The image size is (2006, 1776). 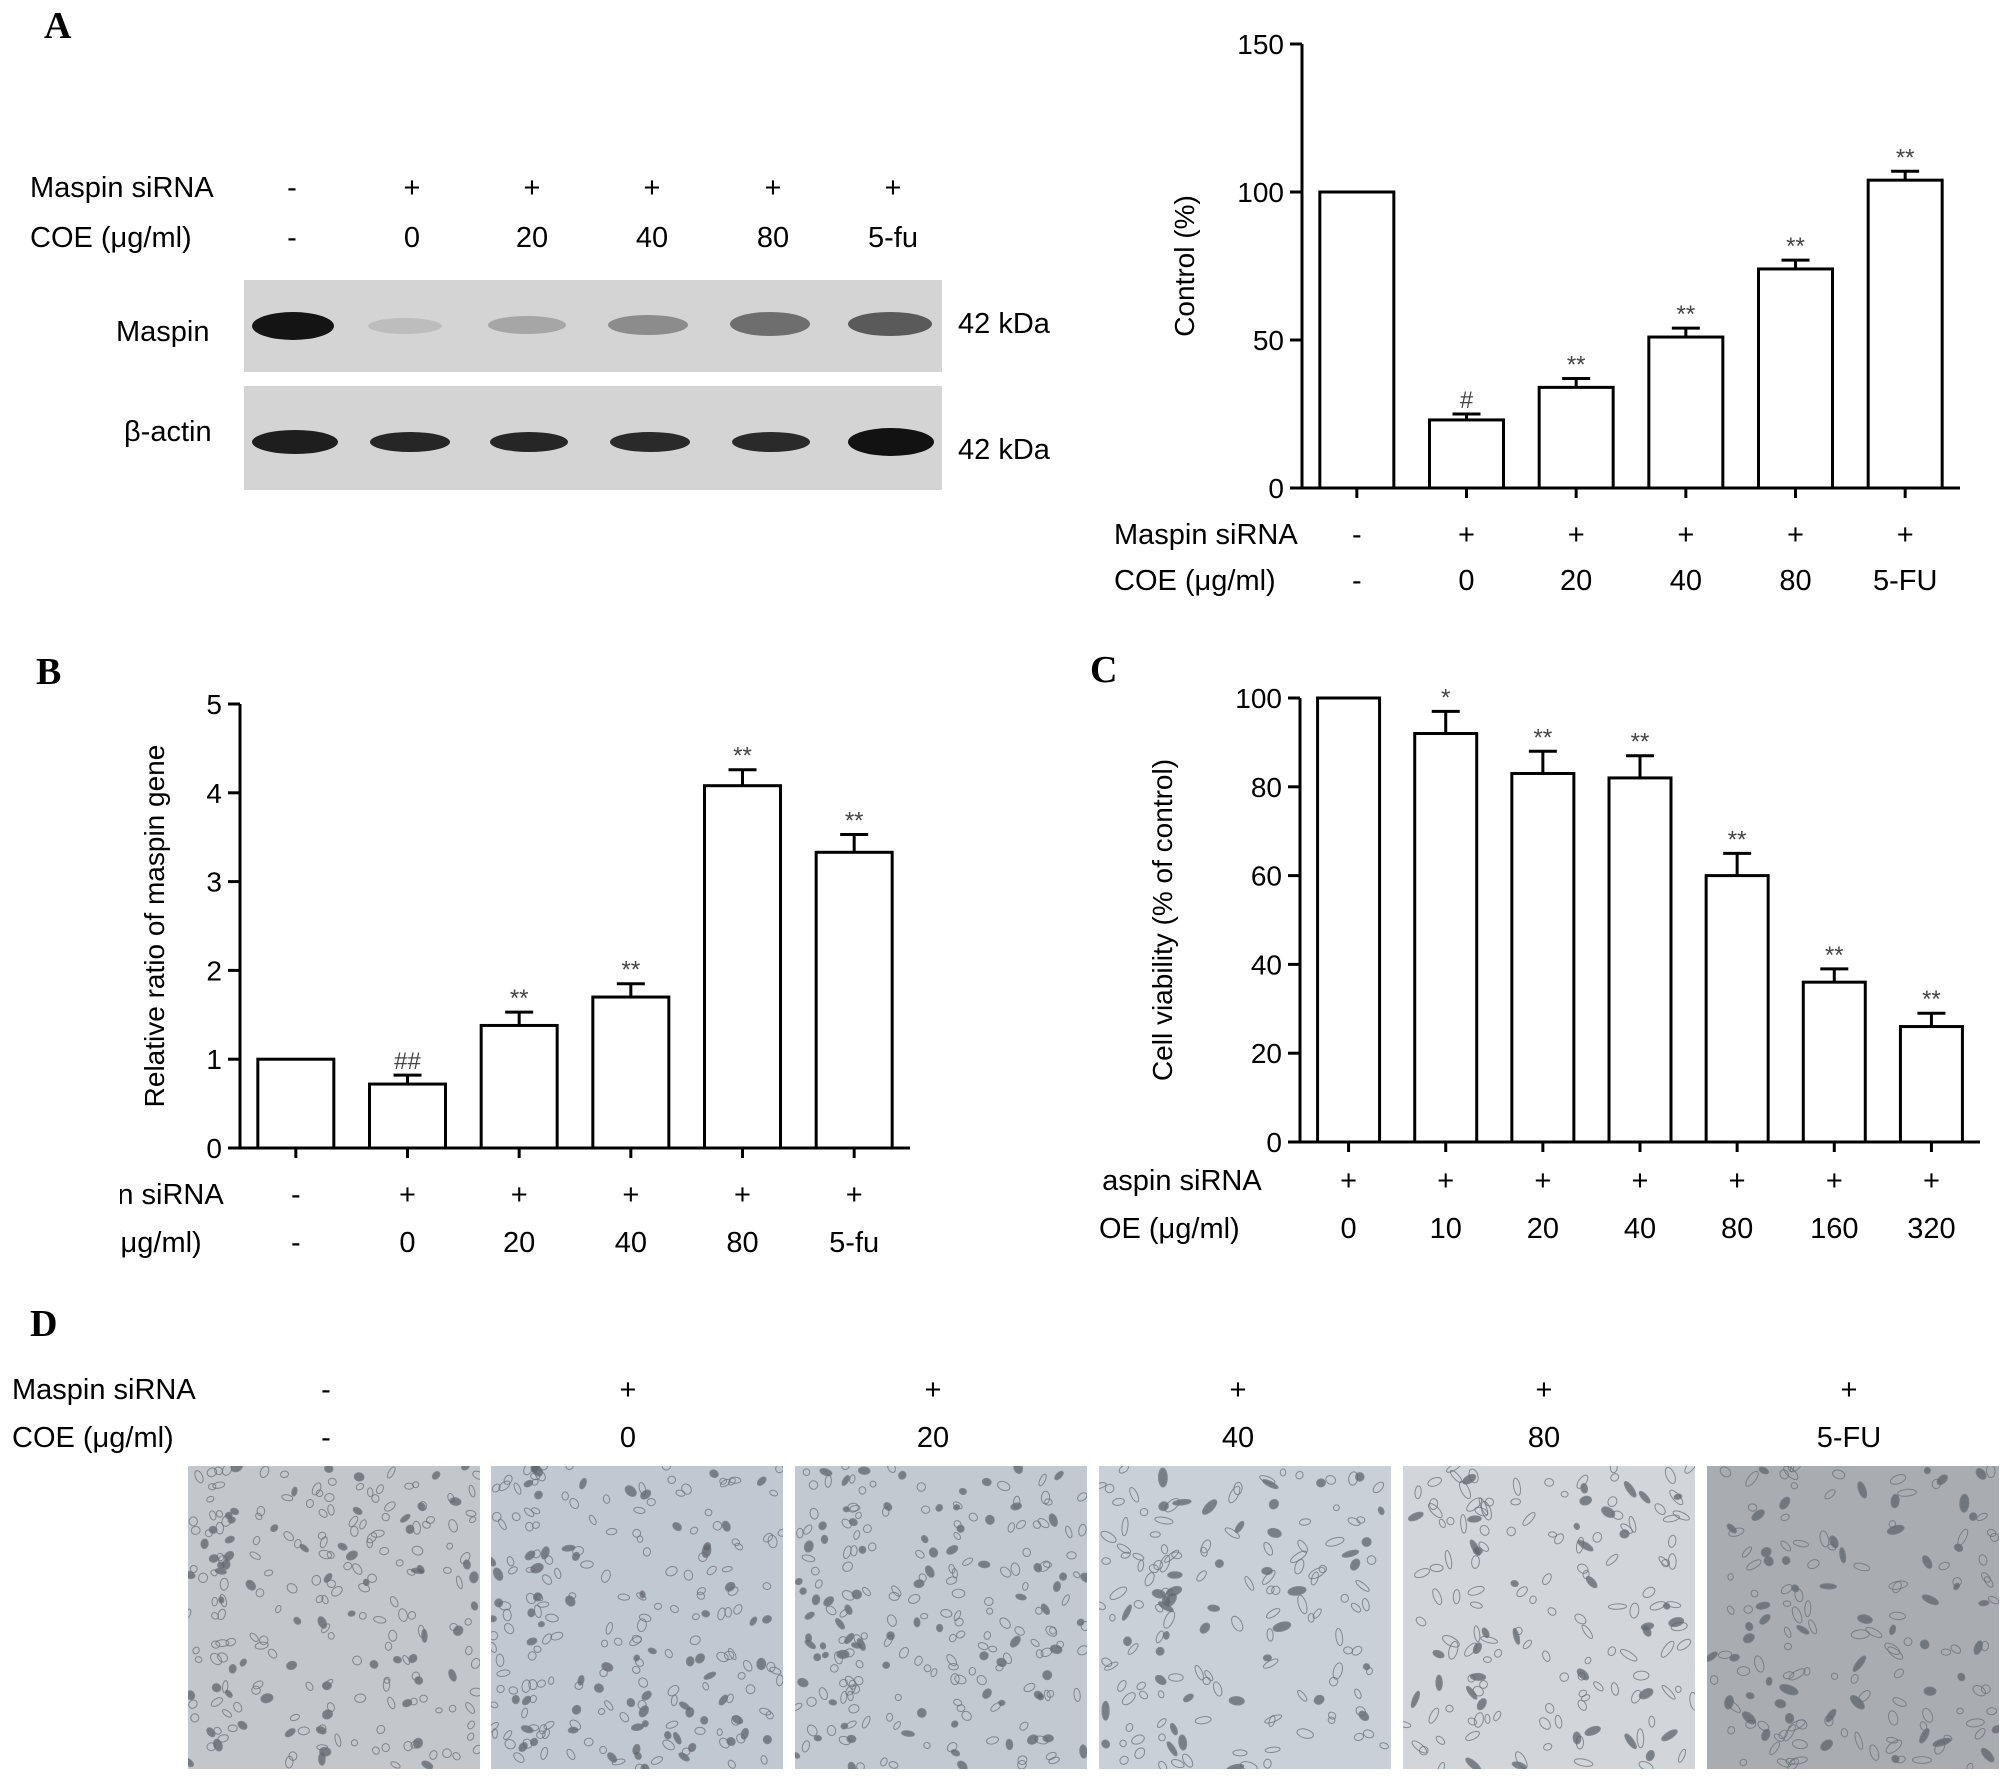 What do you see at coordinates (1849, 1390) in the screenshot?
I see `micro-sirna-cell: +` at bounding box center [1849, 1390].